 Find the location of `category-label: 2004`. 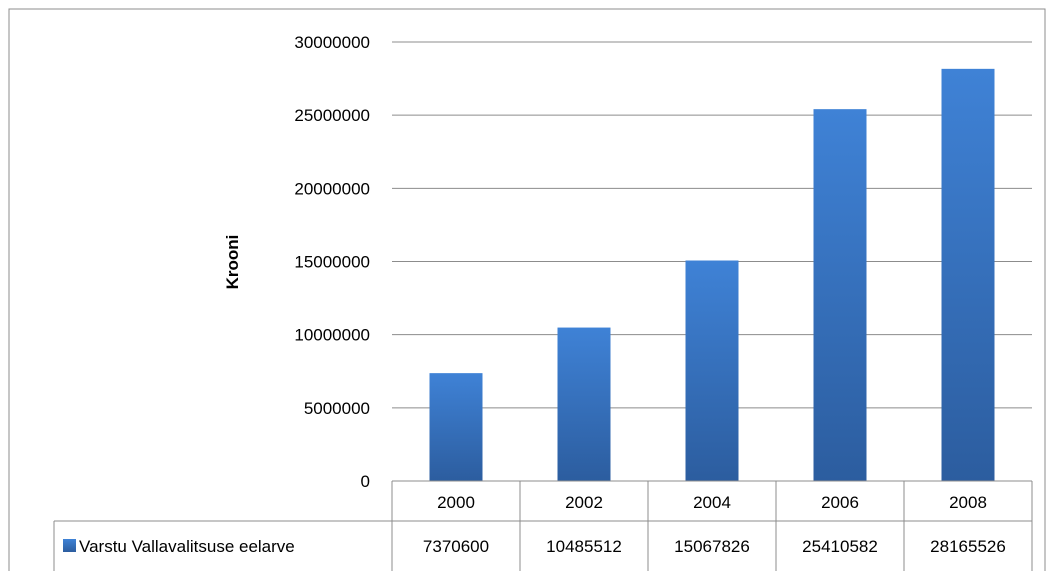

category-label: 2004 is located at coordinates (712, 502).